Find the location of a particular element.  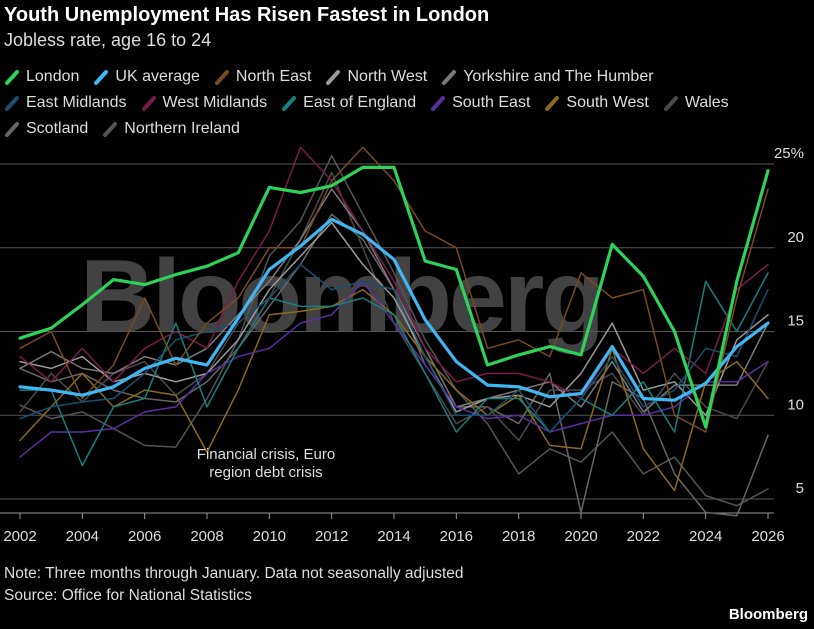

x-tick-label: 2012 is located at coordinates (331, 536).